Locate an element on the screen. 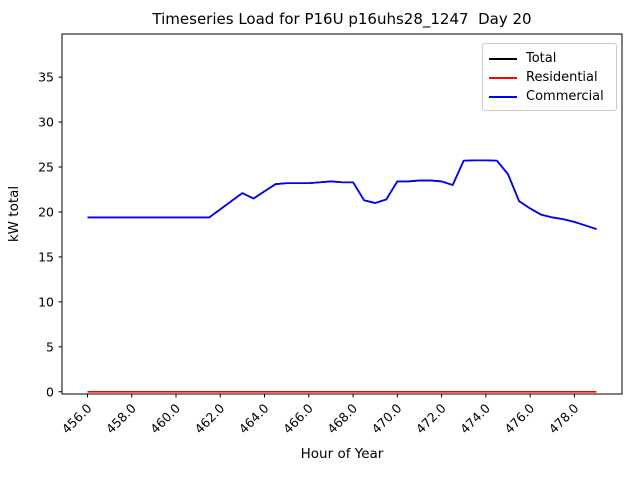 This screenshot has height=480, width=640. x-tick-label: 466.0 is located at coordinates (298, 418).